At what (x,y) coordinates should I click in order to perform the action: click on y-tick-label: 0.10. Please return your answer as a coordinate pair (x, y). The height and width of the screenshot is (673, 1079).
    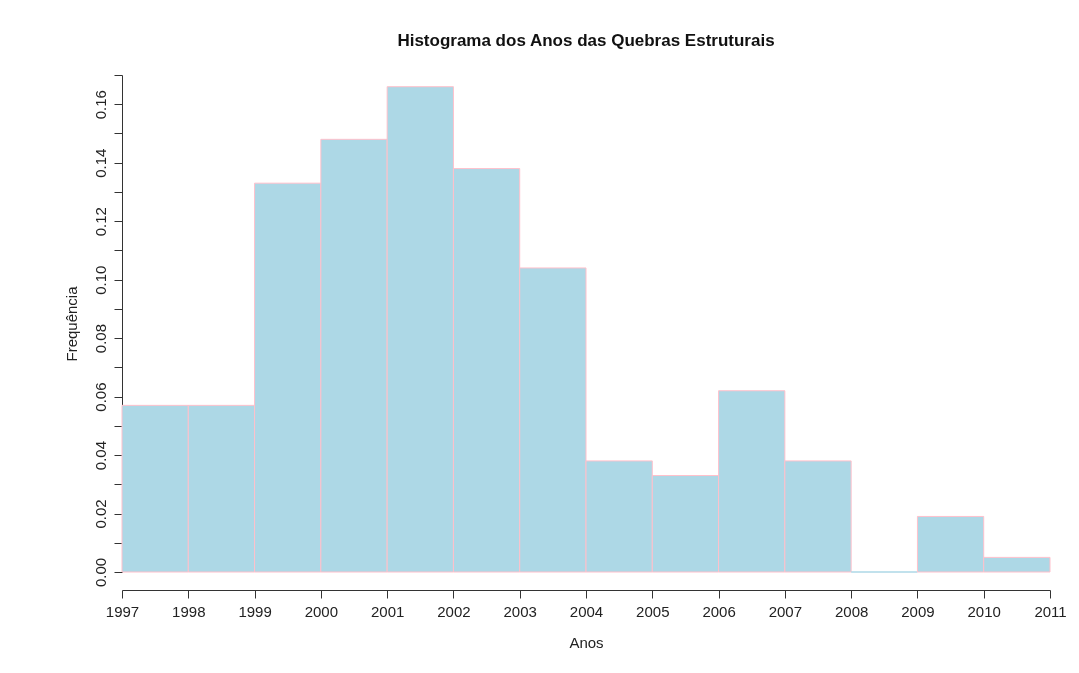
    Looking at the image, I should click on (100, 280).